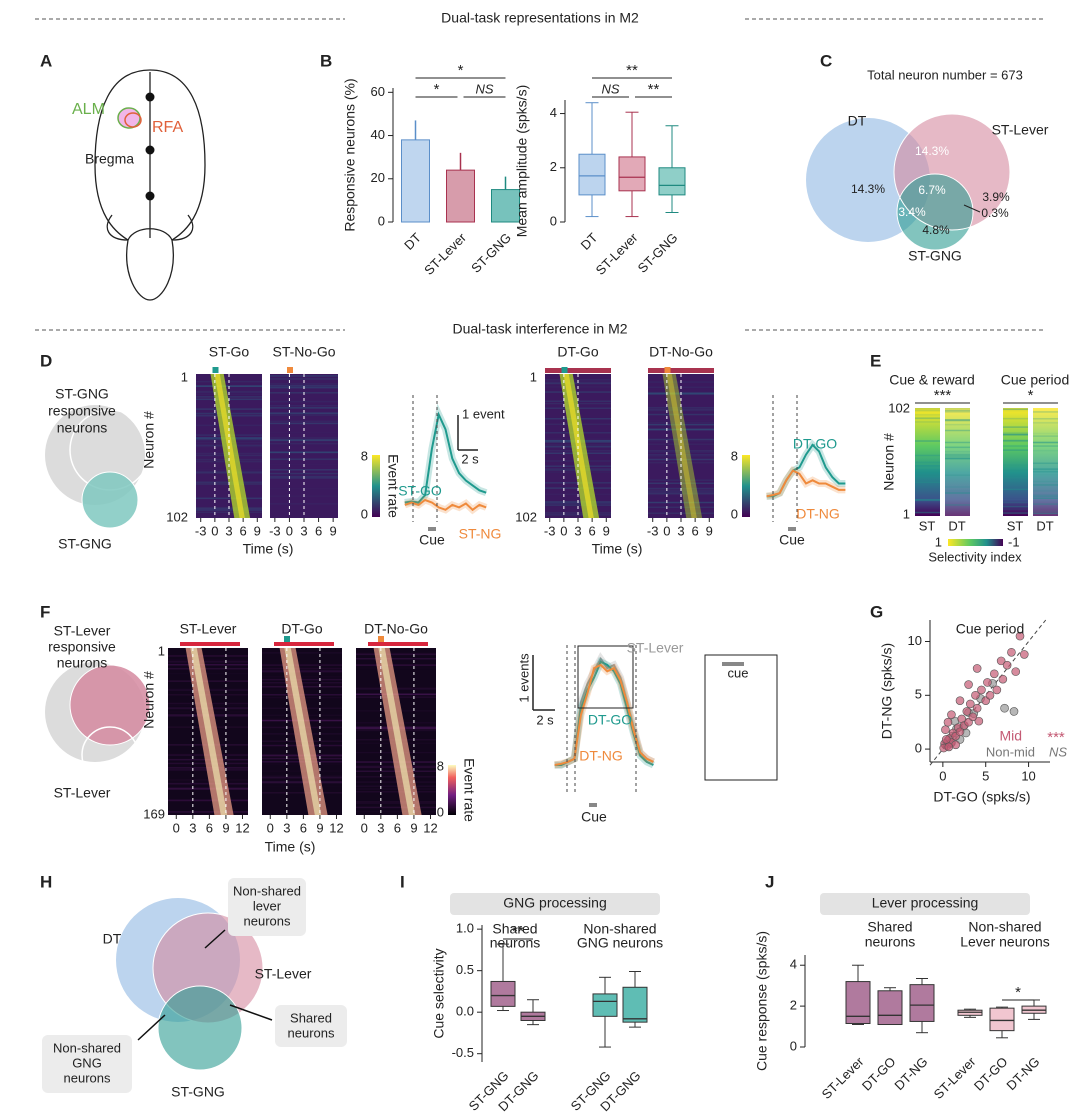  I want to click on panel-letter: H, so click(46, 881).